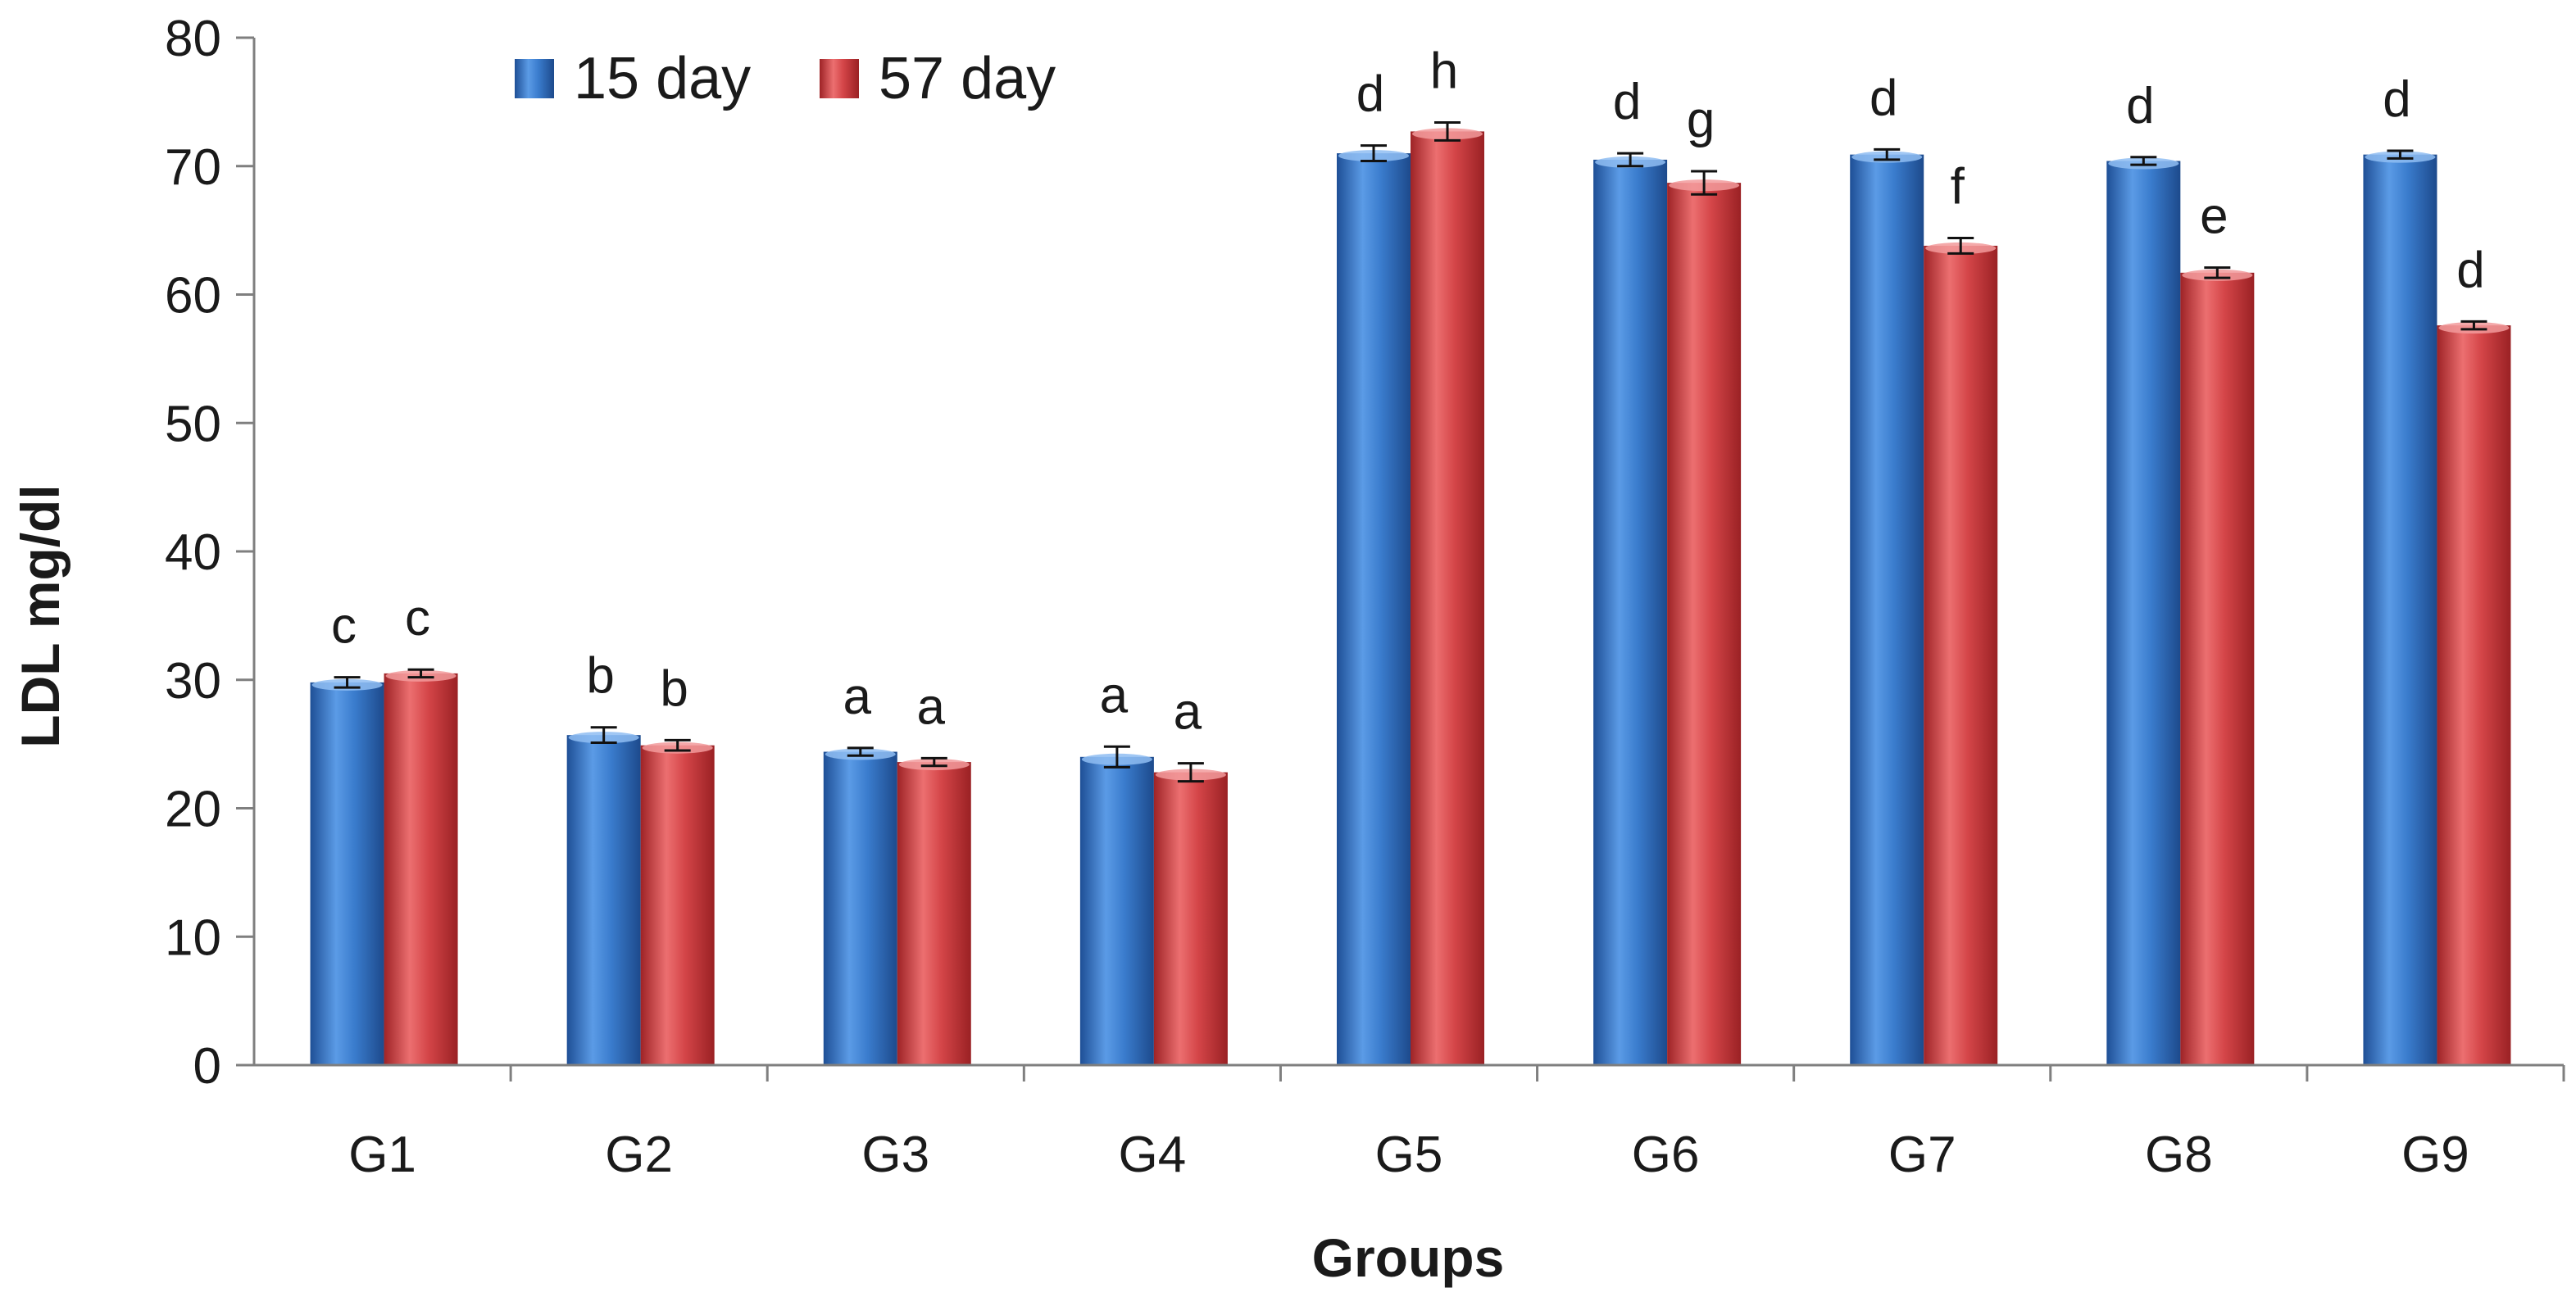 The height and width of the screenshot is (1306, 2576). What do you see at coordinates (1190, 918) in the screenshot?
I see `bar-g4-57-day` at bounding box center [1190, 918].